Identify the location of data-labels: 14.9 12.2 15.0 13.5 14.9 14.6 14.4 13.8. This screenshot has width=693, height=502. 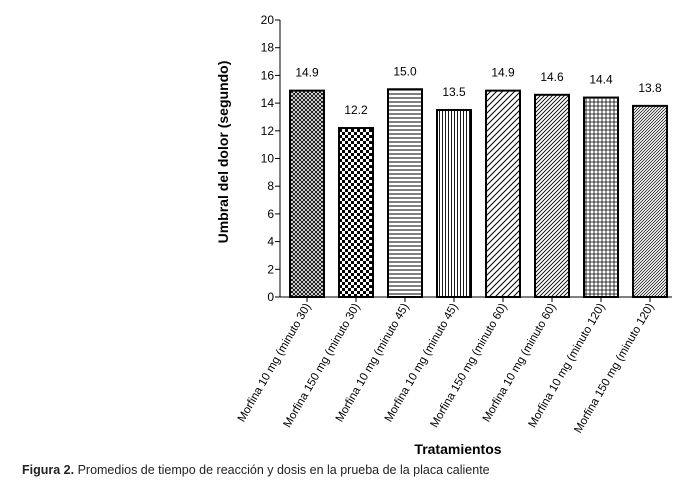
(478, 90).